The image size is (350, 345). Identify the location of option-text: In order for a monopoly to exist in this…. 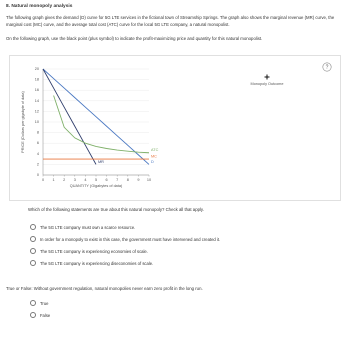
(130, 239).